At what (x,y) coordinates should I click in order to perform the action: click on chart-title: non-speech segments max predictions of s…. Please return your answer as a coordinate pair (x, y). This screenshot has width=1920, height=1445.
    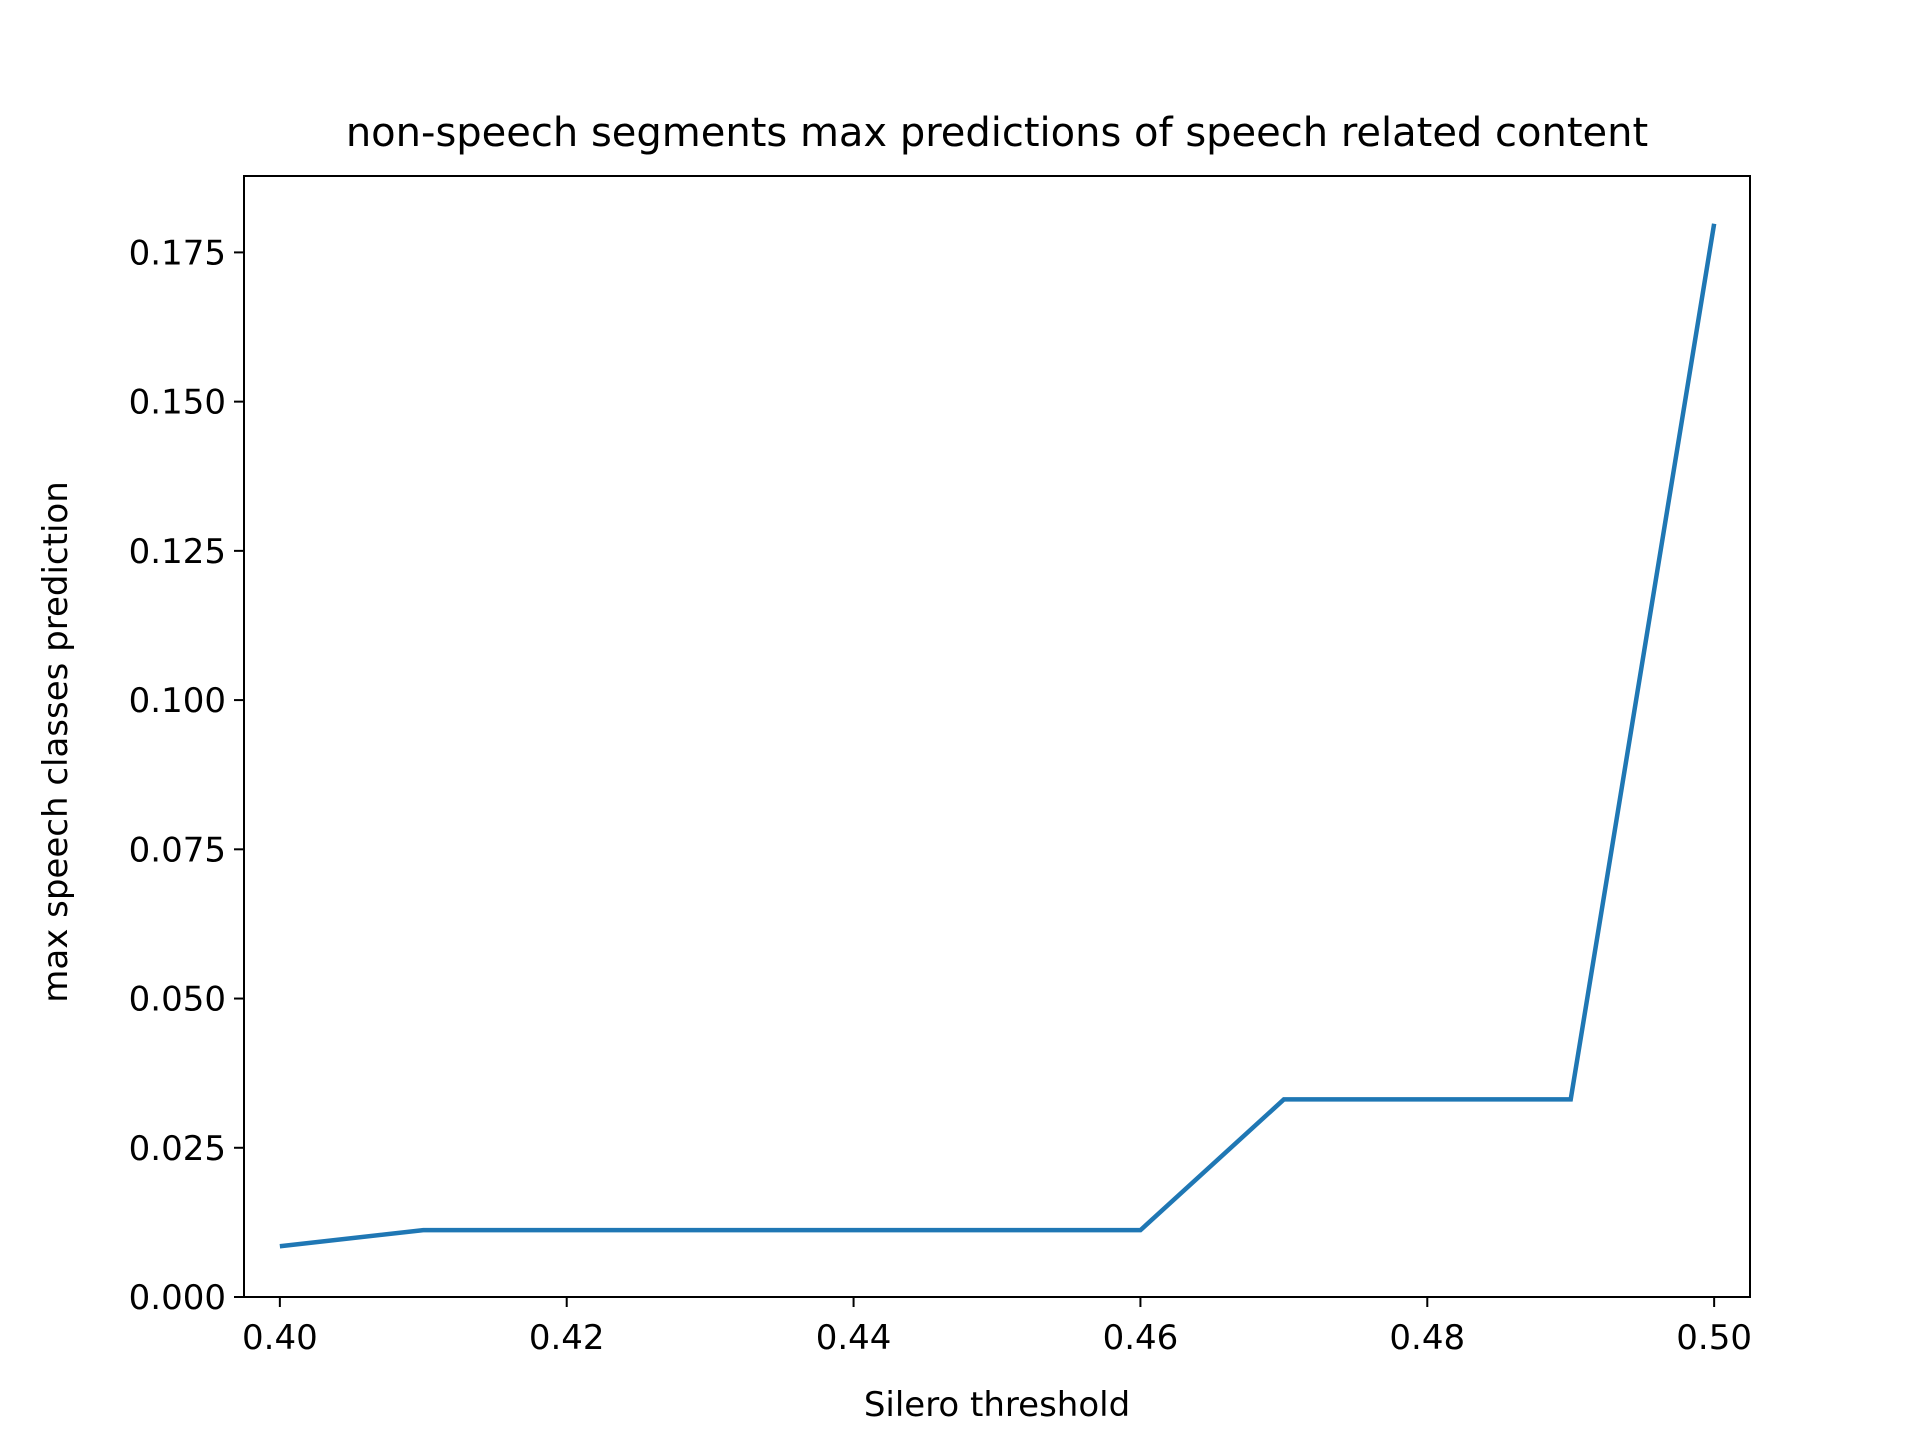
    Looking at the image, I should click on (997, 133).